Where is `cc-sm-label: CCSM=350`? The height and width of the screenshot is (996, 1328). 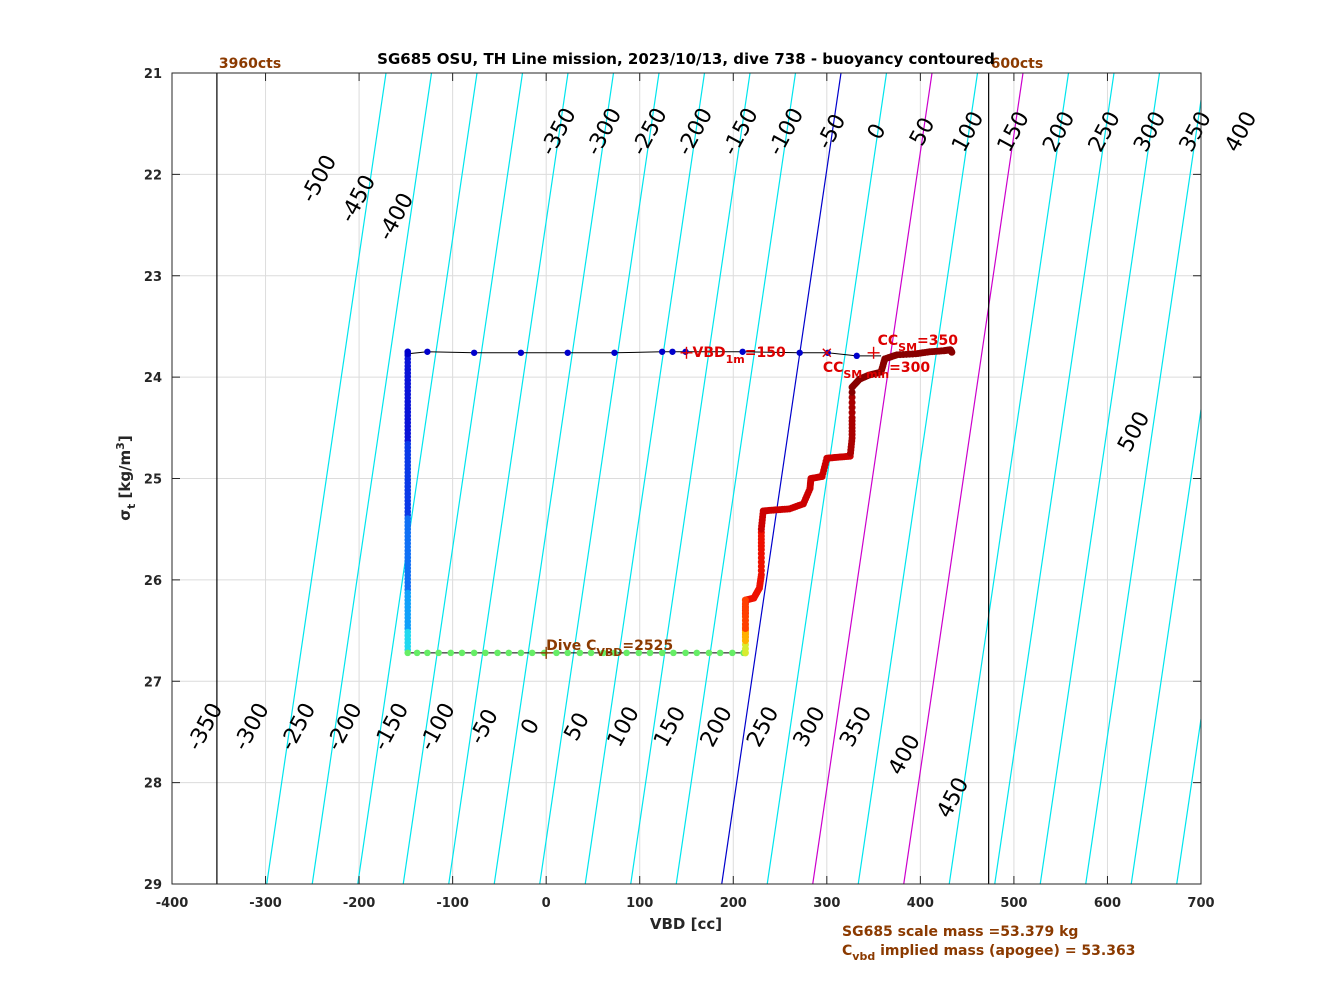
cc-sm-label: CCSM=350 is located at coordinates (918, 343).